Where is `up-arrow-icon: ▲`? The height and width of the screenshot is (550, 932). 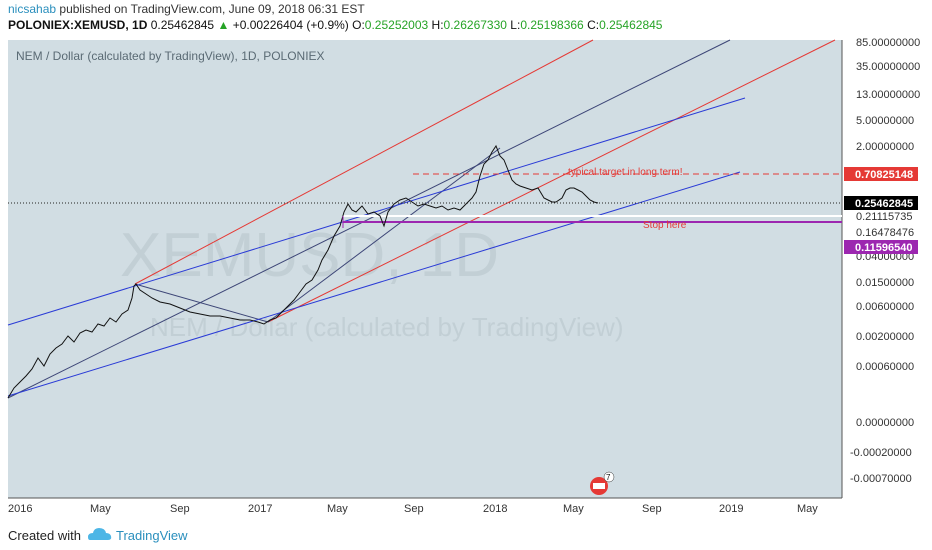 up-arrow-icon: ▲ is located at coordinates (223, 25).